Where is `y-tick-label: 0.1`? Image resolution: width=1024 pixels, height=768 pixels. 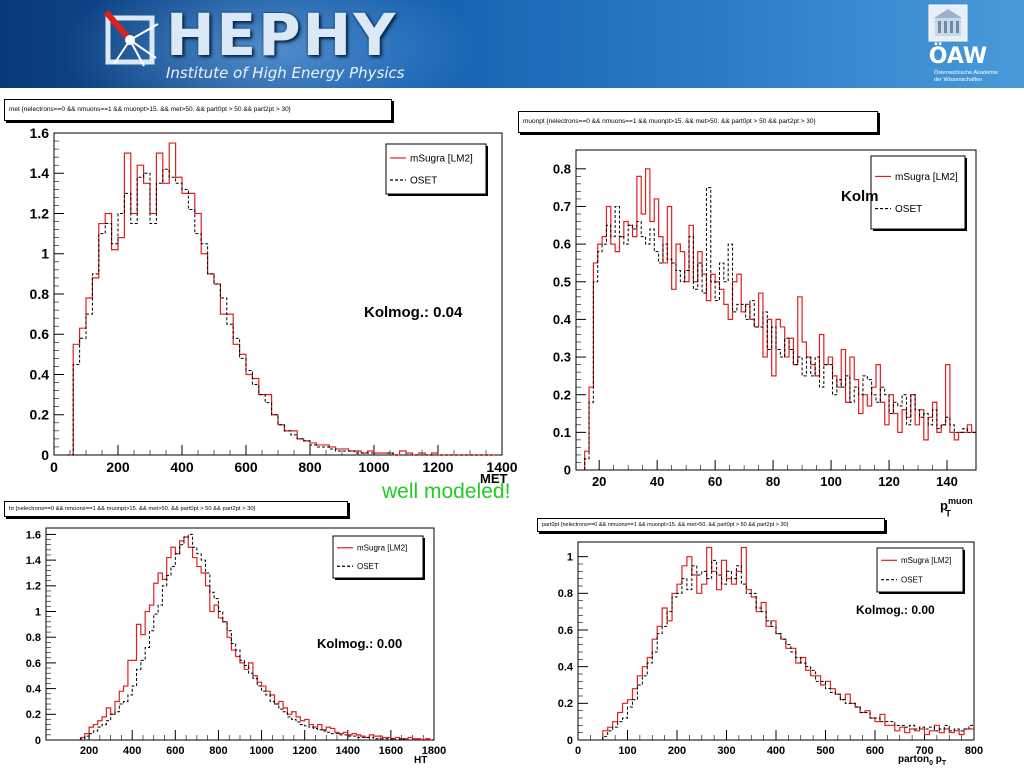 y-tick-label: 0.1 is located at coordinates (562, 432).